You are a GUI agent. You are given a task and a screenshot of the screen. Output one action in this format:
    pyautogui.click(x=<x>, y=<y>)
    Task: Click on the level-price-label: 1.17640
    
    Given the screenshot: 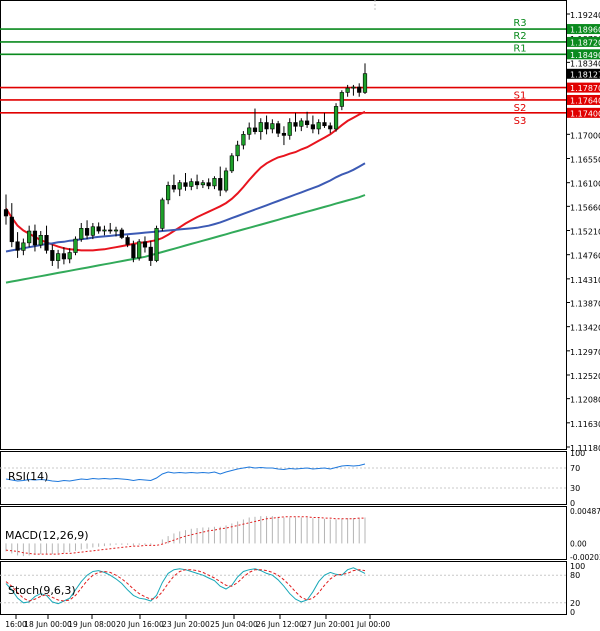 What is the action you would take?
    pyautogui.click(x=585, y=100)
    